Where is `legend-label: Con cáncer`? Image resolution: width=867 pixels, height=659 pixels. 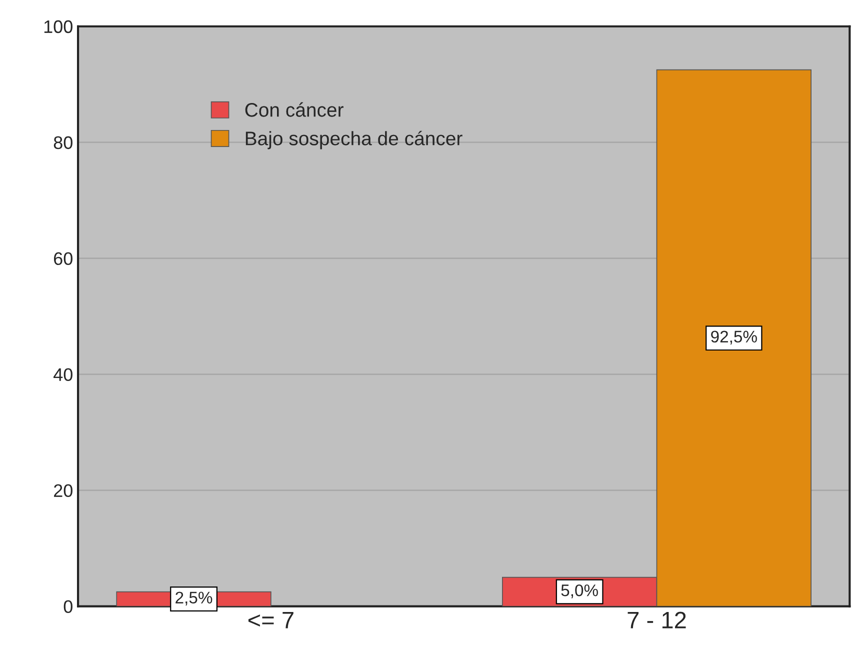 legend-label: Con cáncer is located at coordinates (294, 109).